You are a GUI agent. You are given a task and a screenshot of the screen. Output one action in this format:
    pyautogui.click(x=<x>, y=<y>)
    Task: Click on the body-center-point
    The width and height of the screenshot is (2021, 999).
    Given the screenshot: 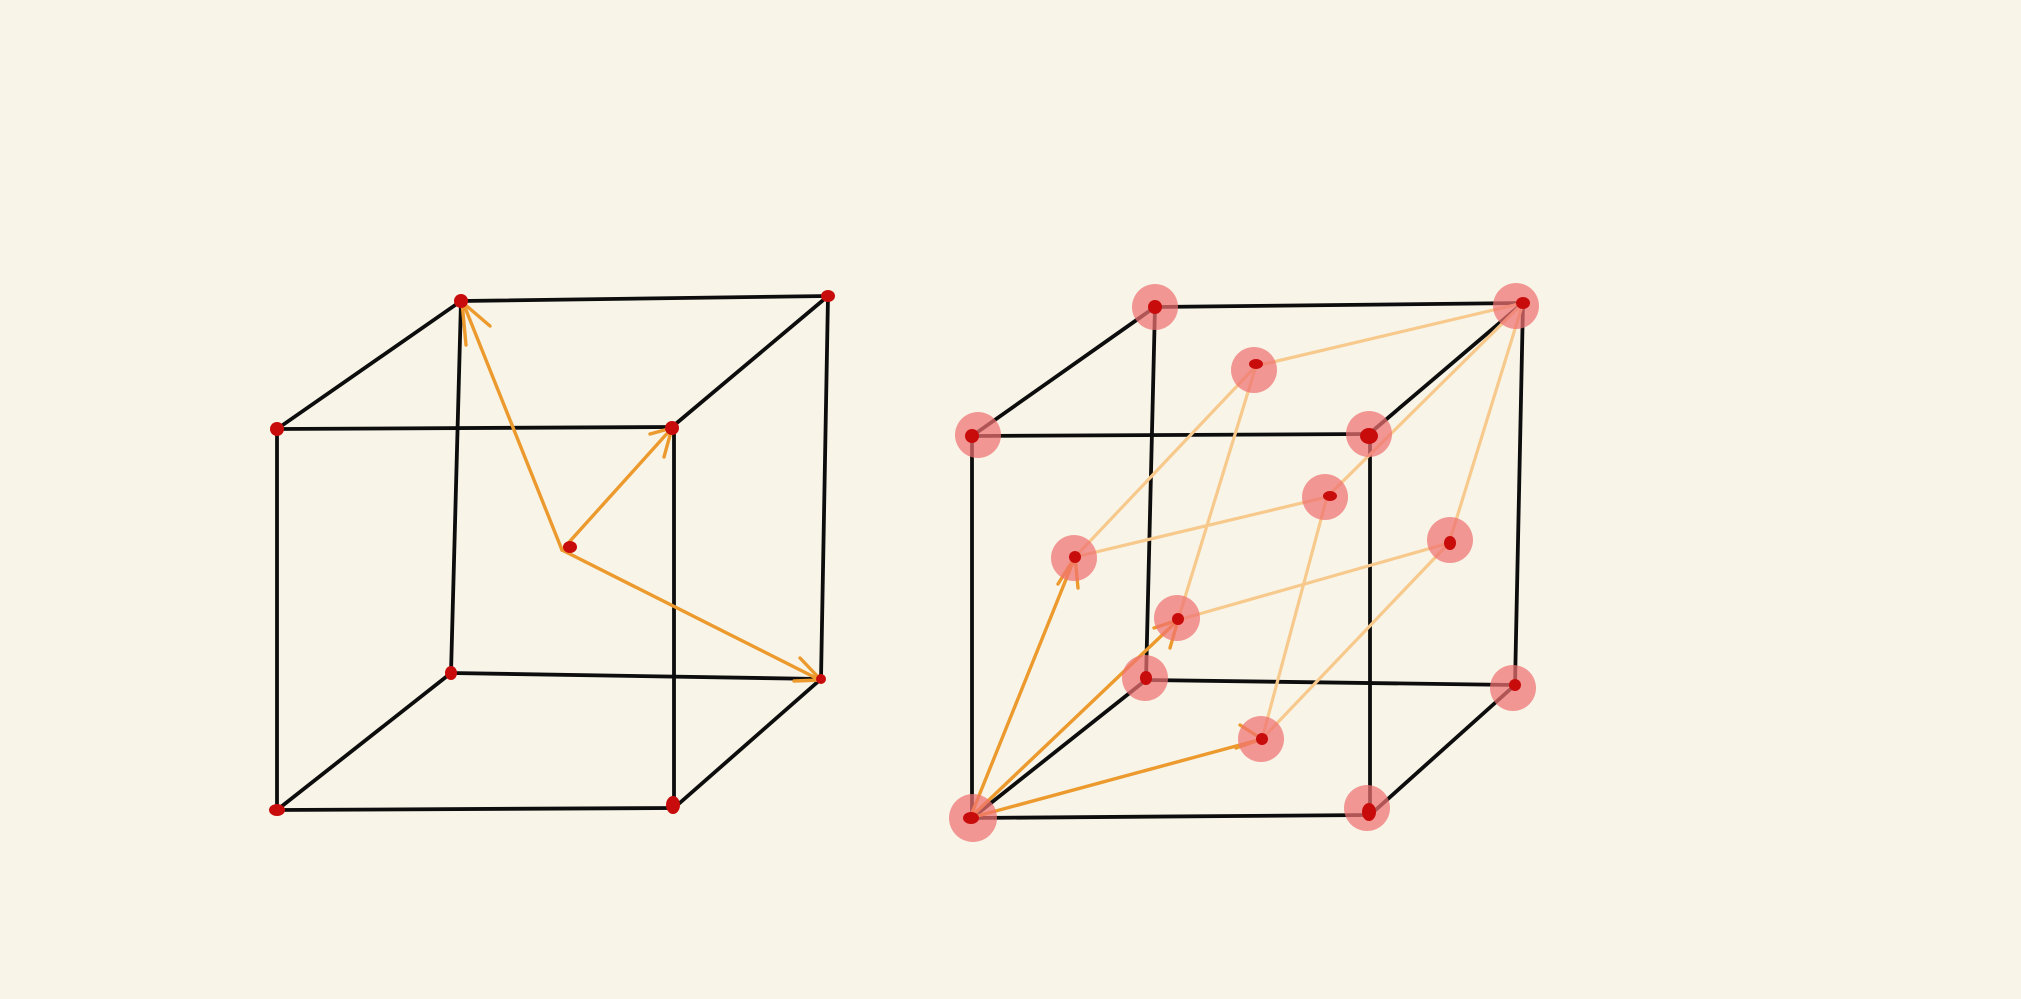 What is the action you would take?
    pyautogui.click(x=570, y=547)
    